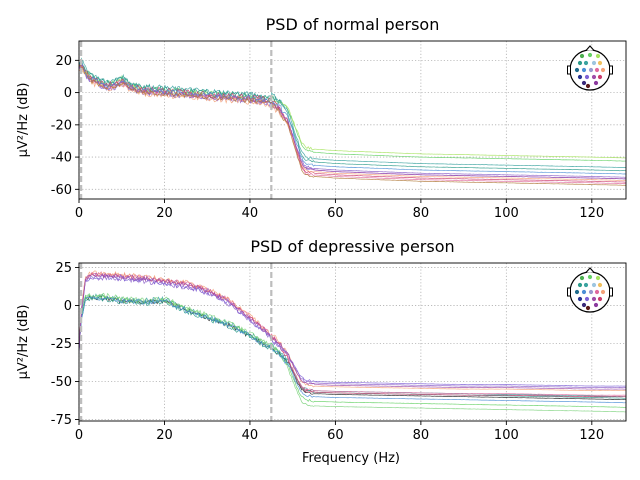 Image resolution: width=640 pixels, height=480 pixels. Describe the element at coordinates (61, 125) in the screenshot. I see `y-tick-label: -20` at that location.